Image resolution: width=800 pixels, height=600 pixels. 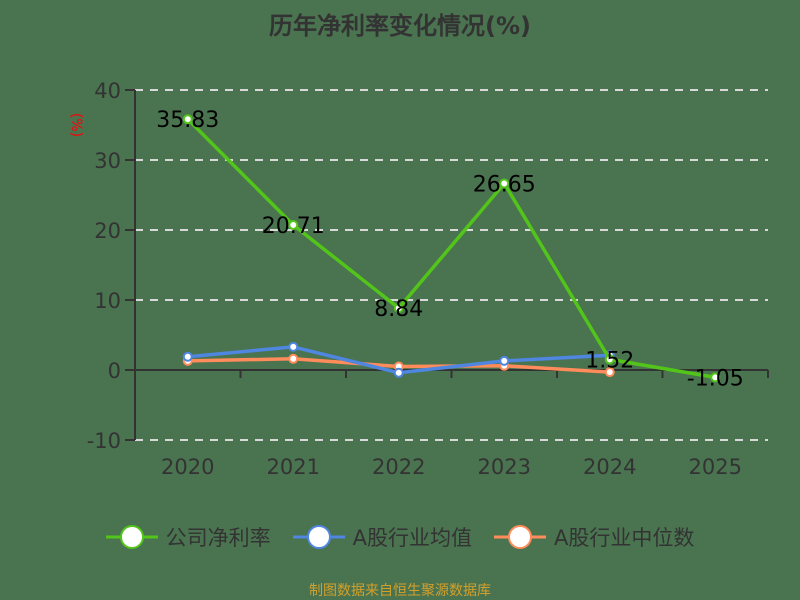 I want to click on data-source-note: 制图数据来自恒生聚源数据库, so click(x=400, y=591).